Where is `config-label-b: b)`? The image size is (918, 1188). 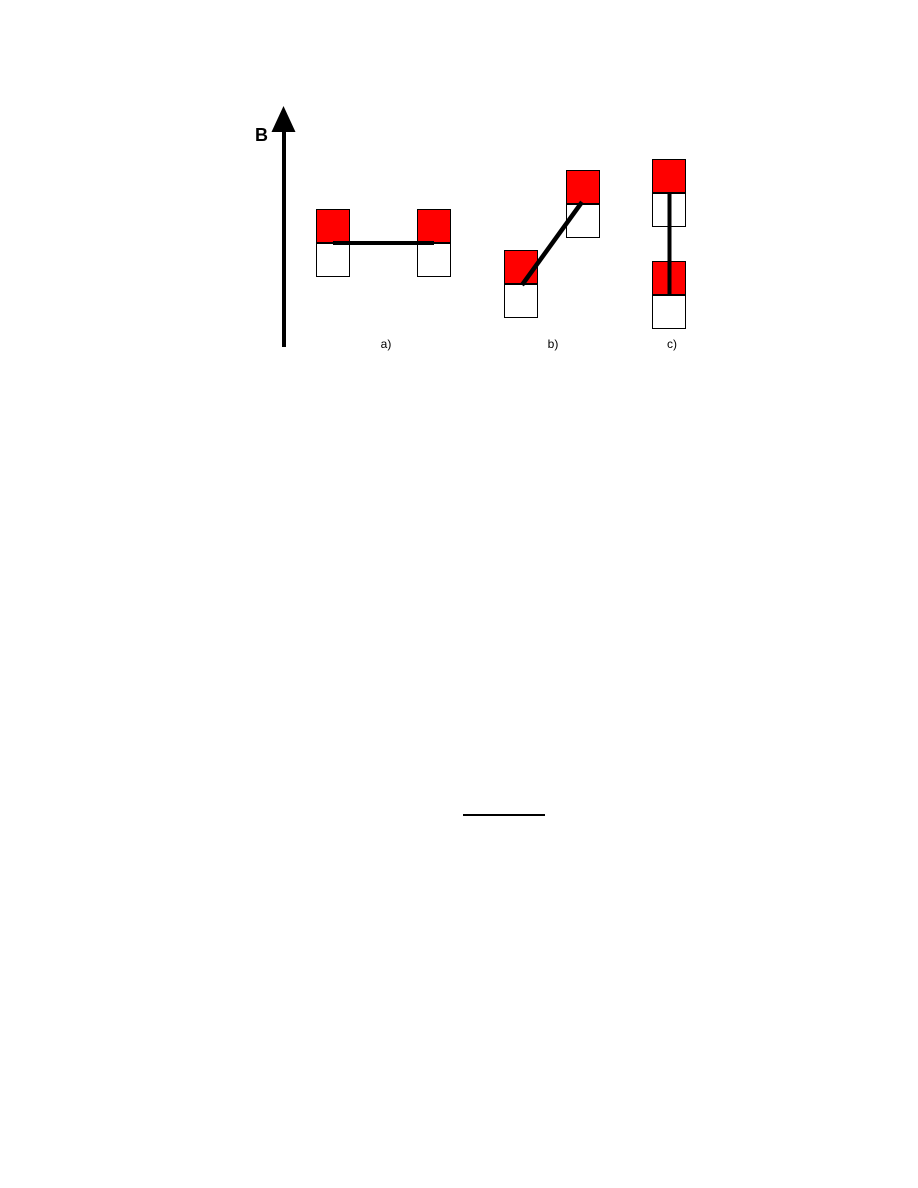
config-label-b: b) is located at coordinates (553, 344).